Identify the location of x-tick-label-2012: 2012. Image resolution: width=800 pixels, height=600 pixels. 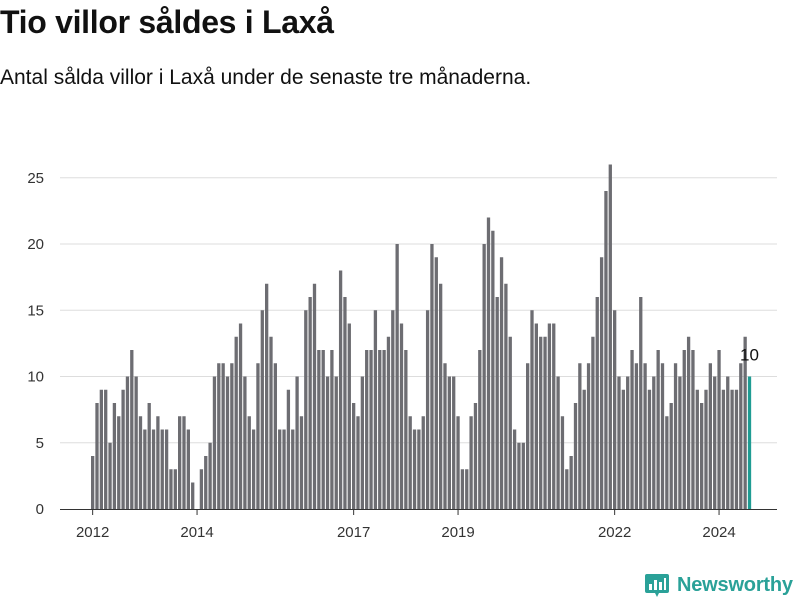
(92, 532).